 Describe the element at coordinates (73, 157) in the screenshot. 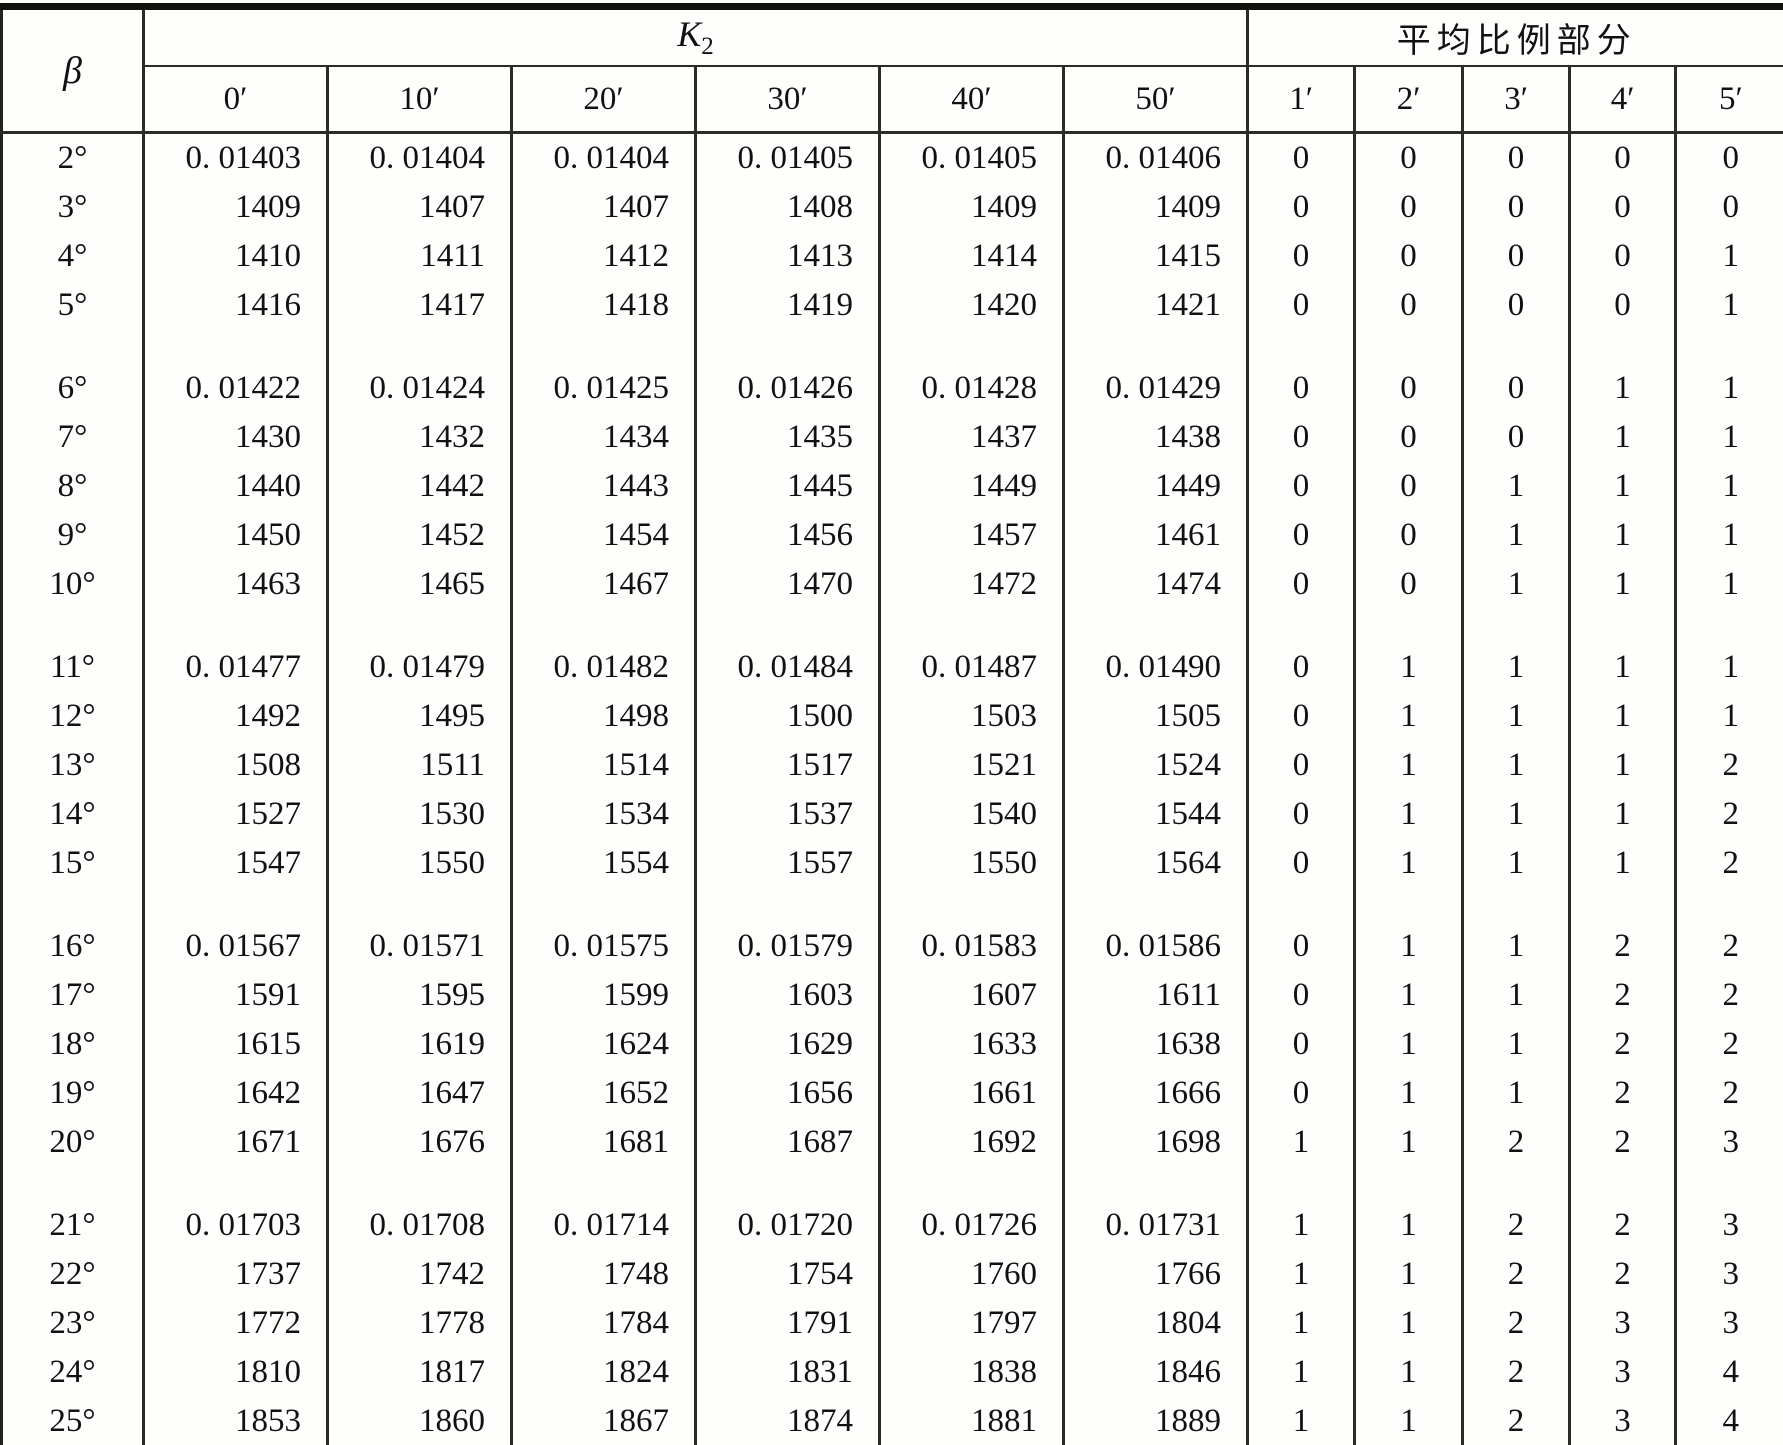

I see `beta-value-cell: 2°` at that location.